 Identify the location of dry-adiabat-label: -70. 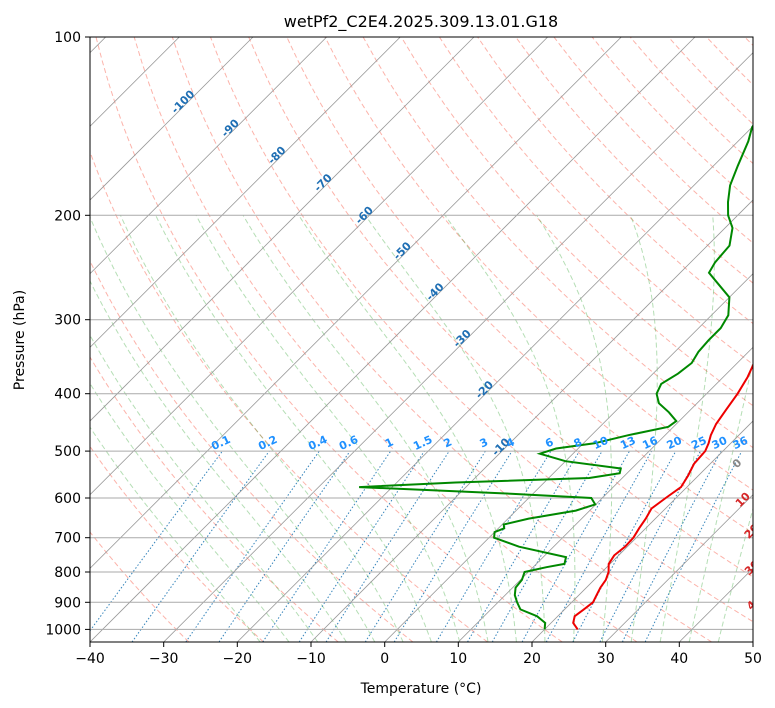
(323, 182).